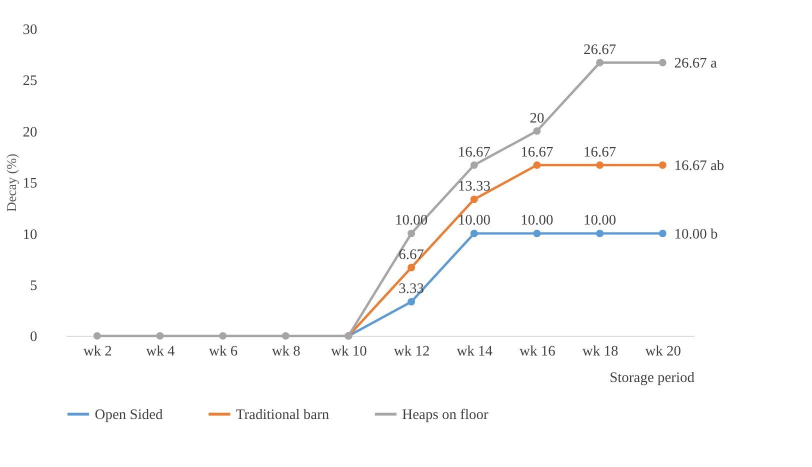 The width and height of the screenshot is (812, 467). I want to click on x-tick-label: wk 10, so click(349, 352).